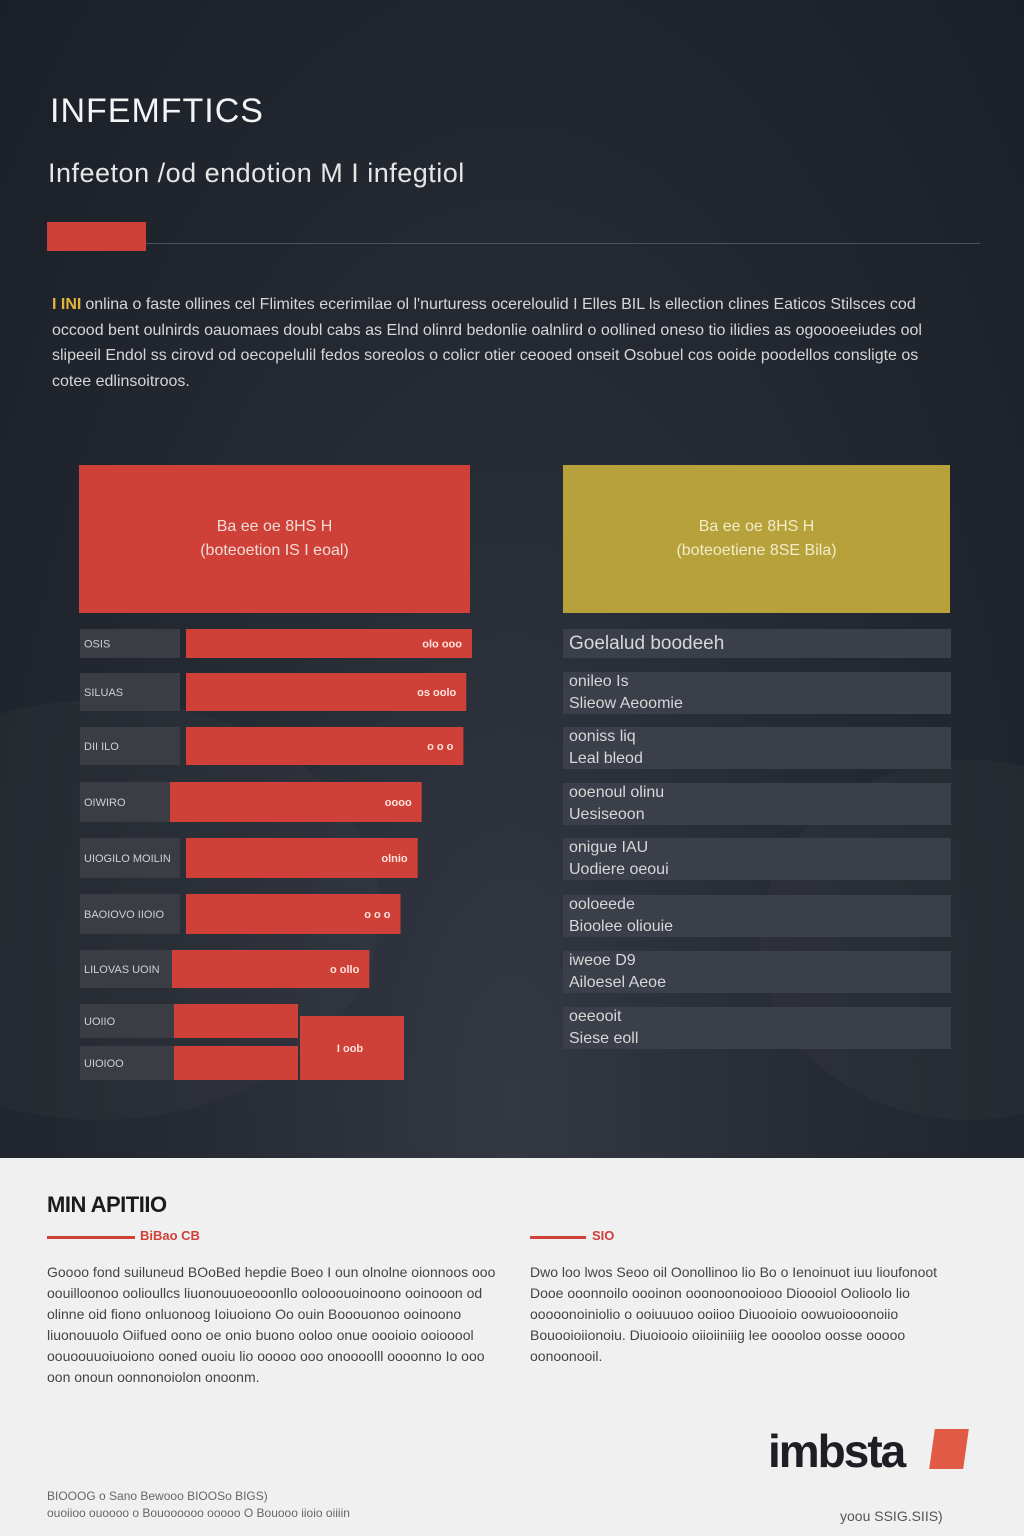 The width and height of the screenshot is (1024, 1536). Describe the element at coordinates (442, 645) in the screenshot. I see `value-label: olo ooo` at that location.